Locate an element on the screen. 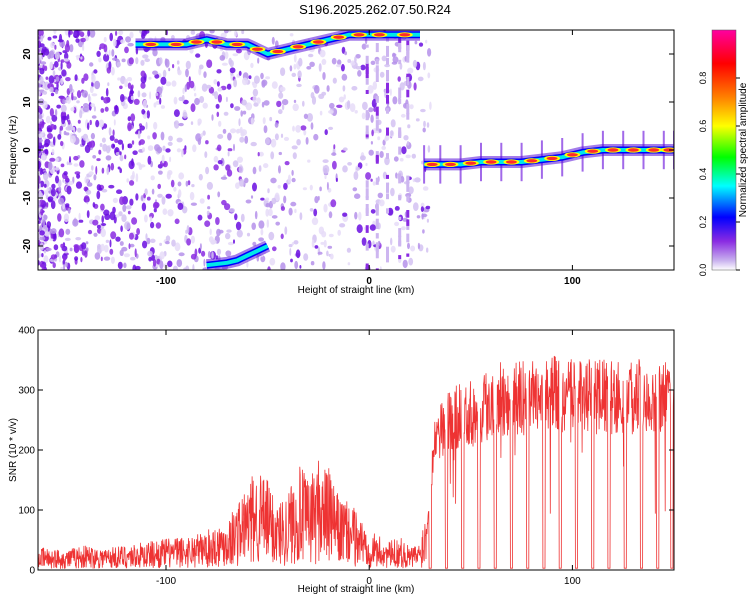  spectrogram-x-tick-label: -100 is located at coordinates (166, 281).